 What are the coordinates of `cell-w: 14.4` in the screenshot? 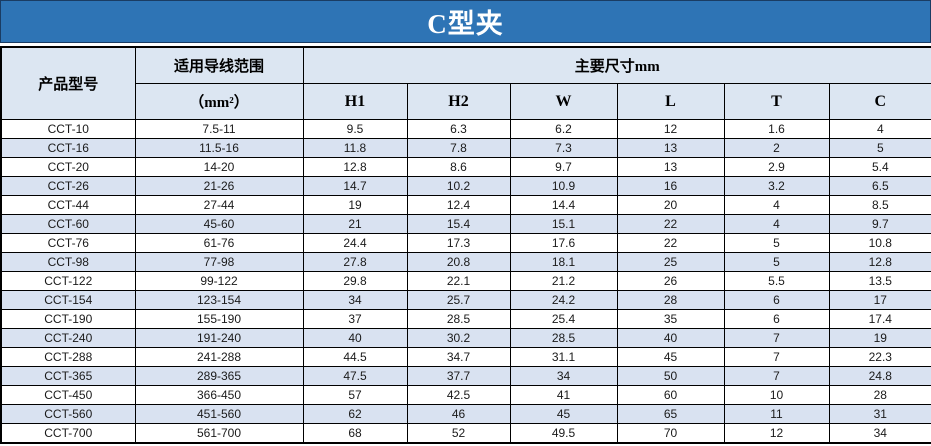 It's located at (563, 205).